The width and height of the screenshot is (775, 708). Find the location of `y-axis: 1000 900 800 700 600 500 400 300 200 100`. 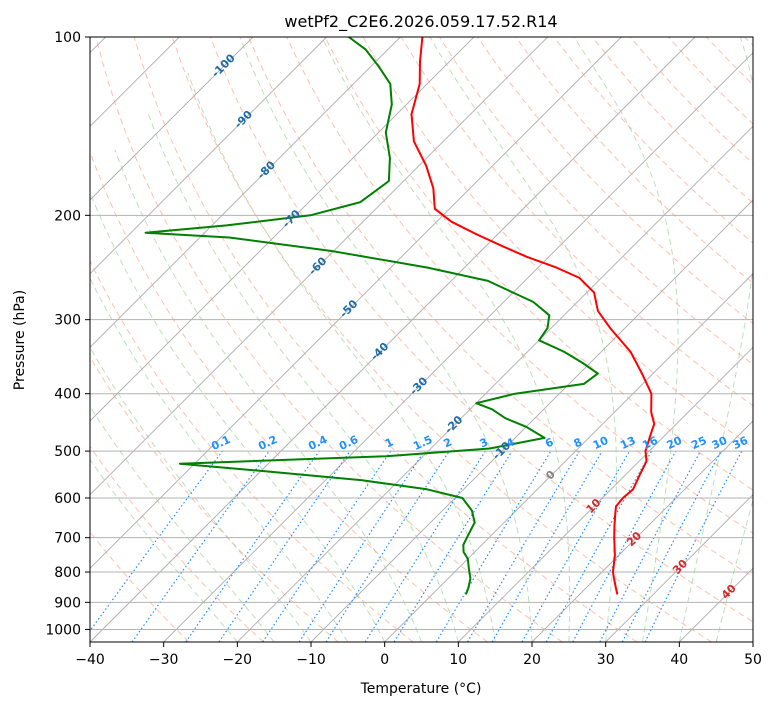

y-axis: 1000 900 800 700 600 500 400 300 200 100 is located at coordinates (67, 334).